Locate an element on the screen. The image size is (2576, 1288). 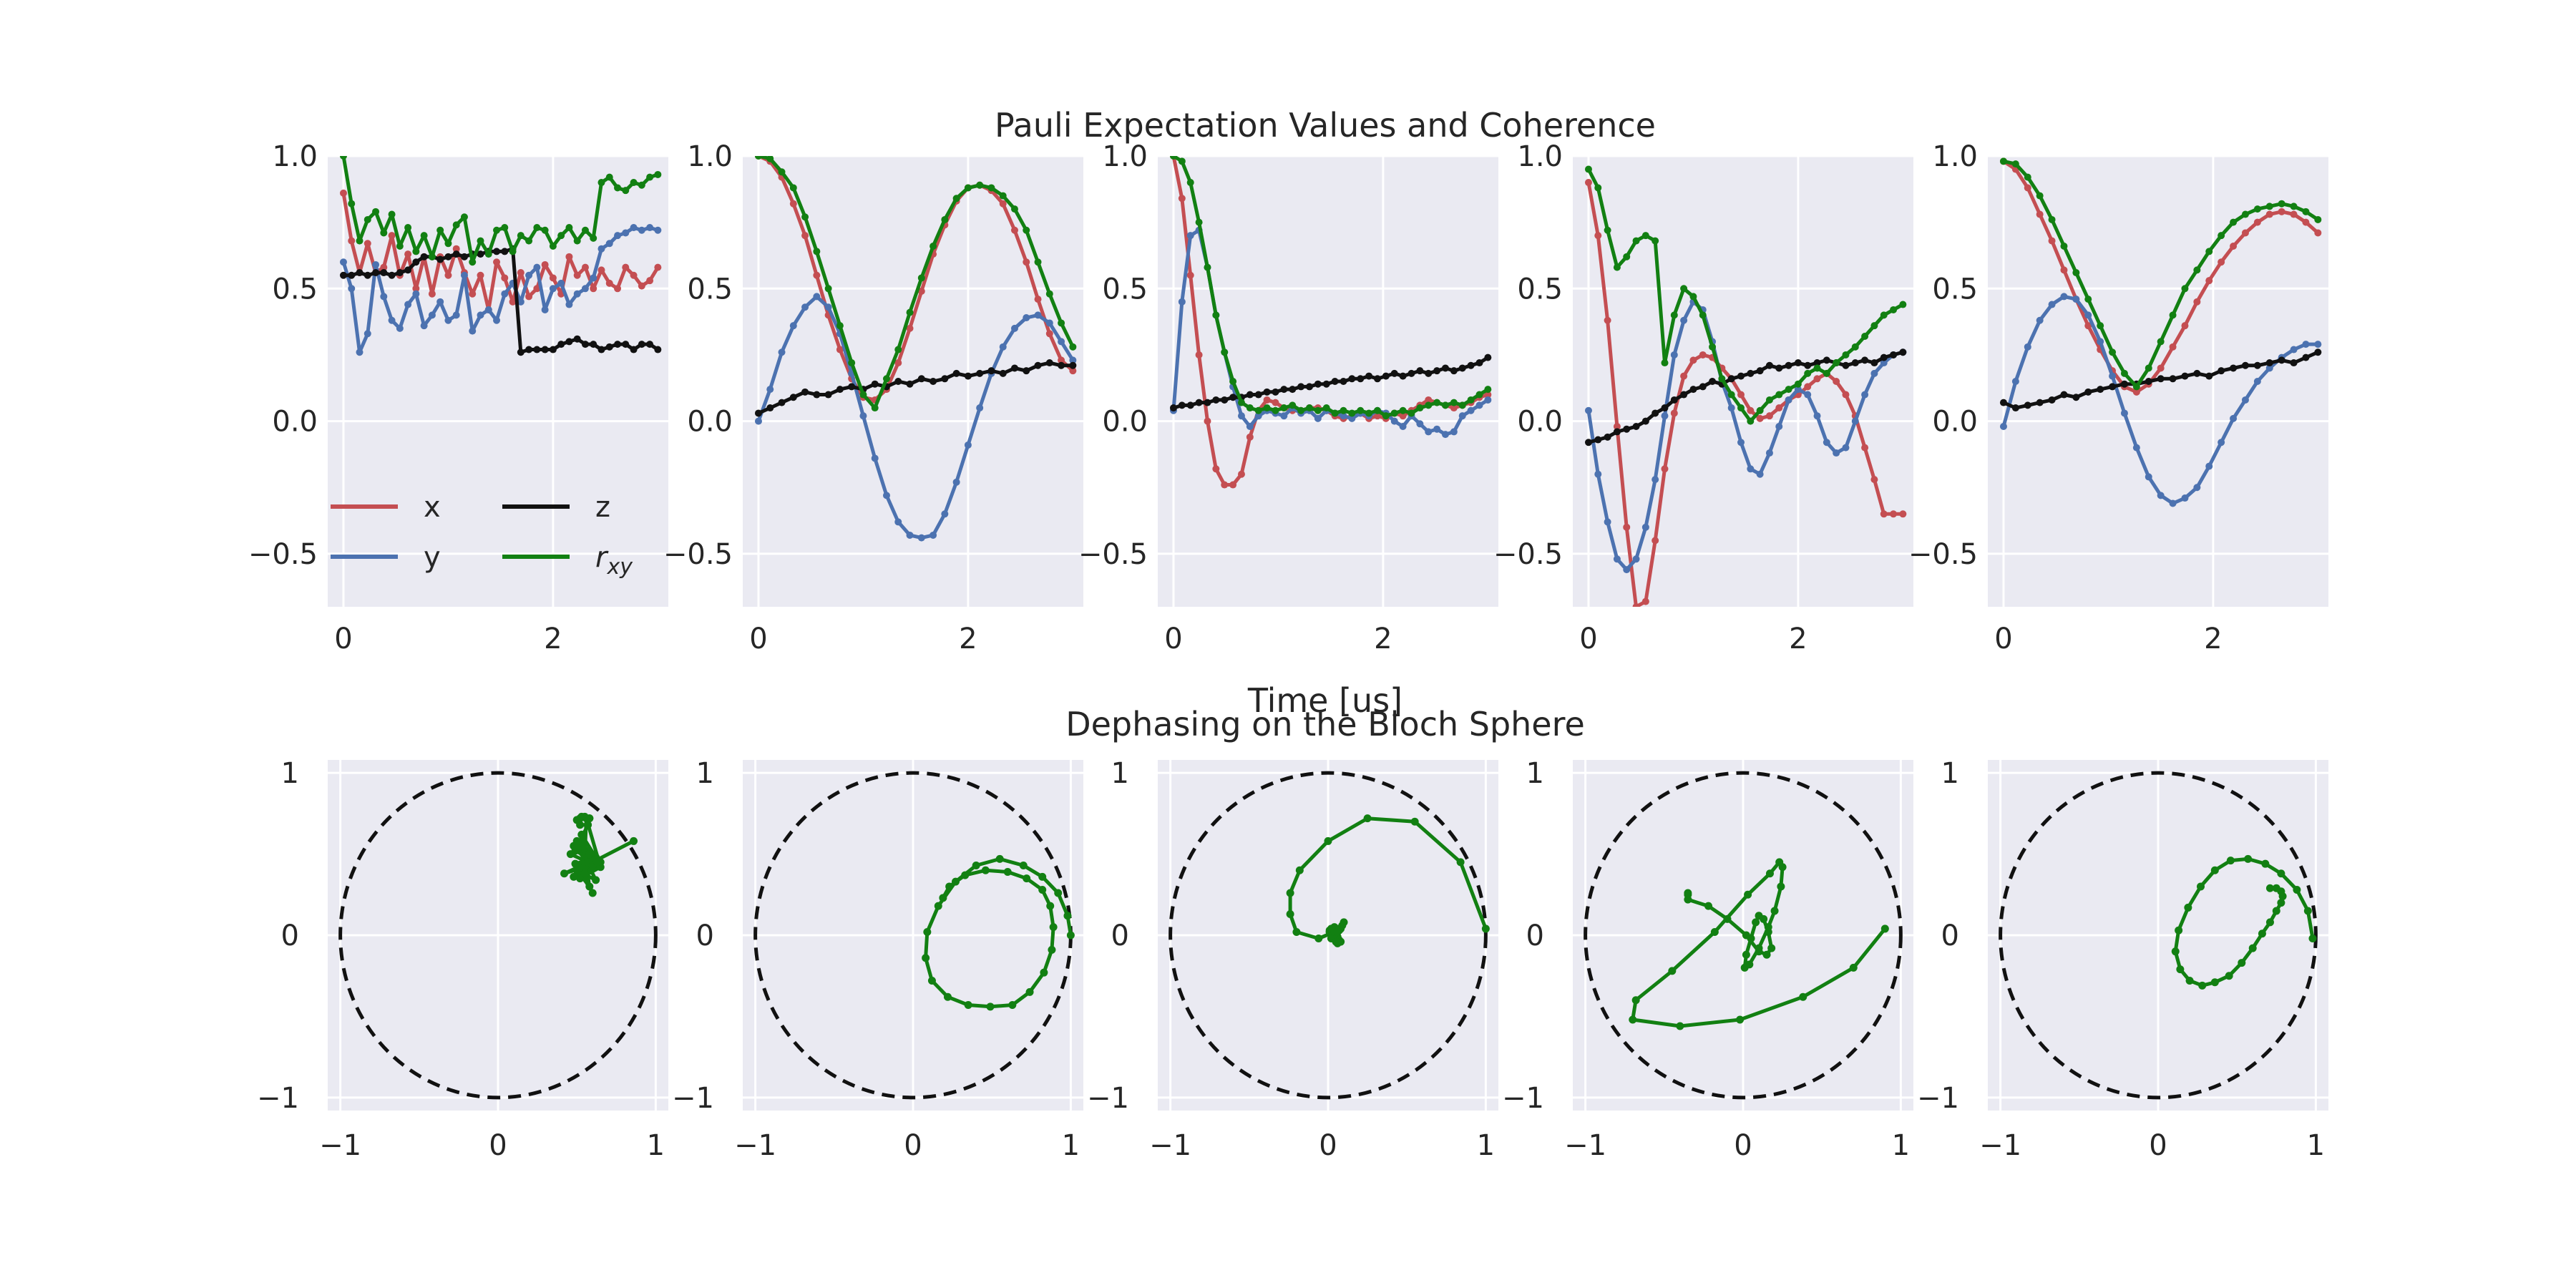
pauli-panel-4: 0 2 1.0 0.5 0.0 −0.5 is located at coordinates (1703, 397).